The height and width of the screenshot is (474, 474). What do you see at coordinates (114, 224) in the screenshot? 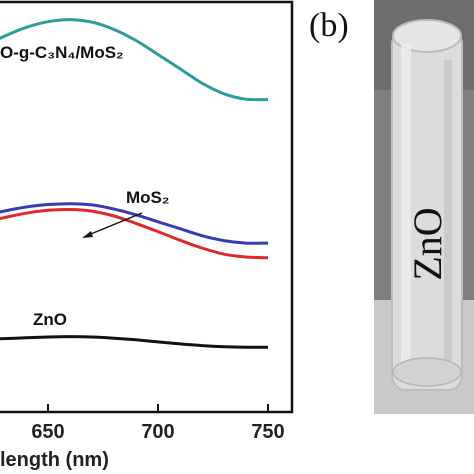
I see `mos2-pointer-arrow` at bounding box center [114, 224].